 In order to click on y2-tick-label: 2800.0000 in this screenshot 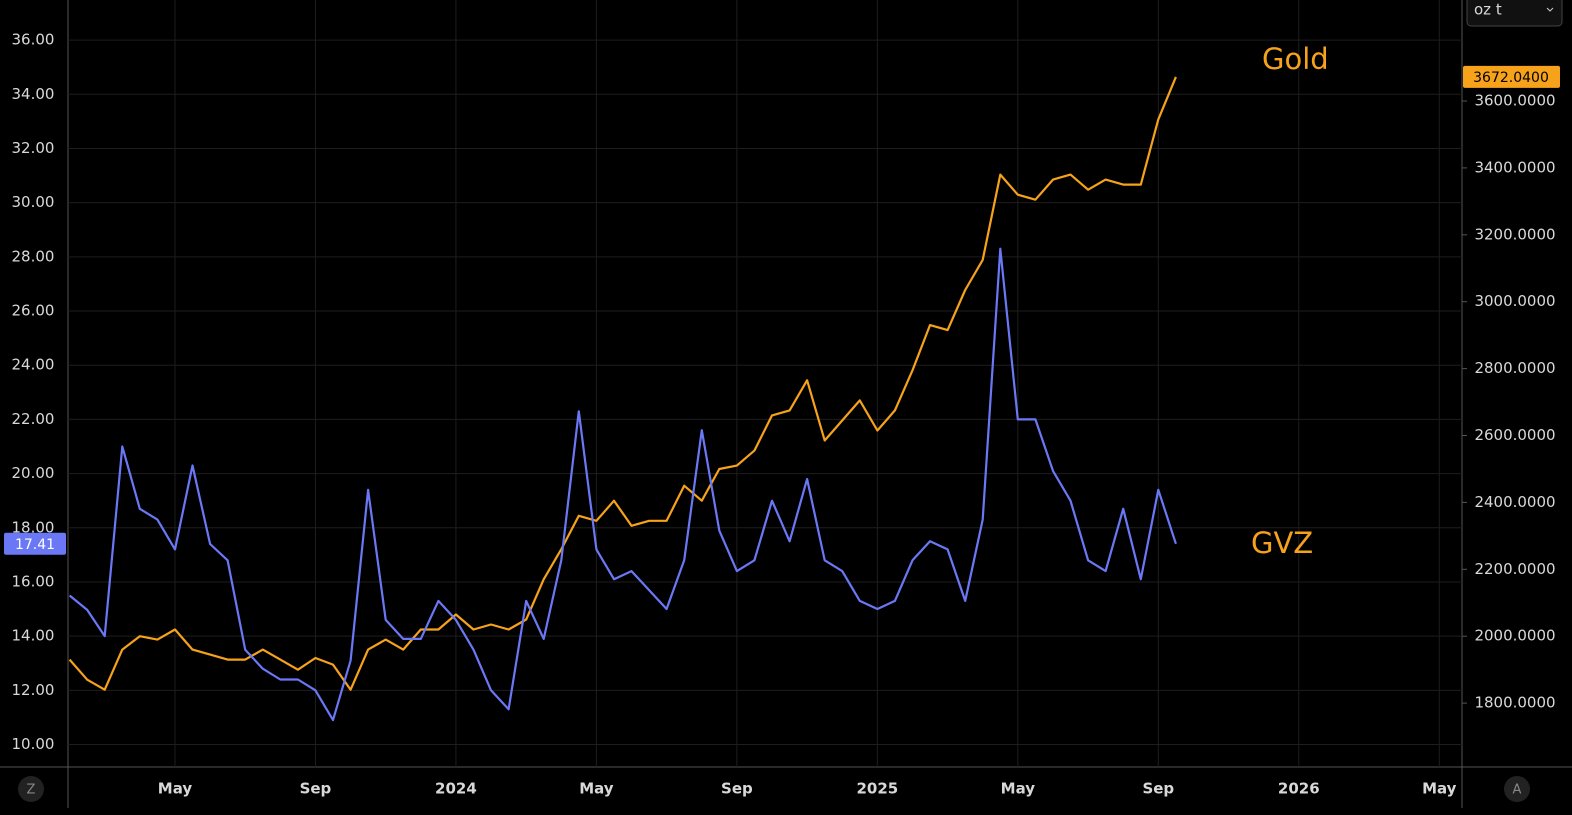, I will do `click(1514, 368)`.